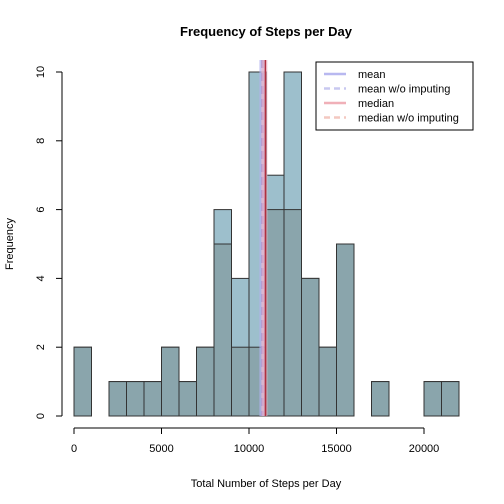 The width and height of the screenshot is (504, 504). I want to click on y-tick-label-4: 4, so click(41, 278).